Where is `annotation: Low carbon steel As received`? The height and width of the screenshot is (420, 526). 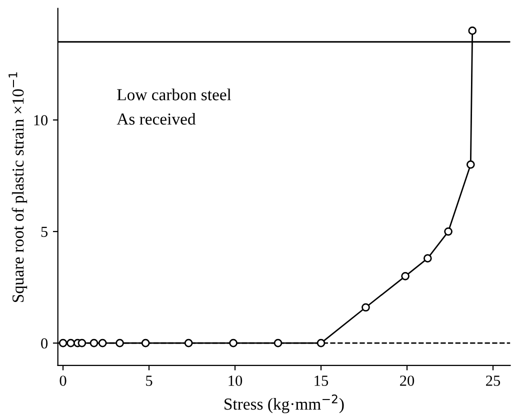 annotation: Low carbon steel As received is located at coordinates (174, 106).